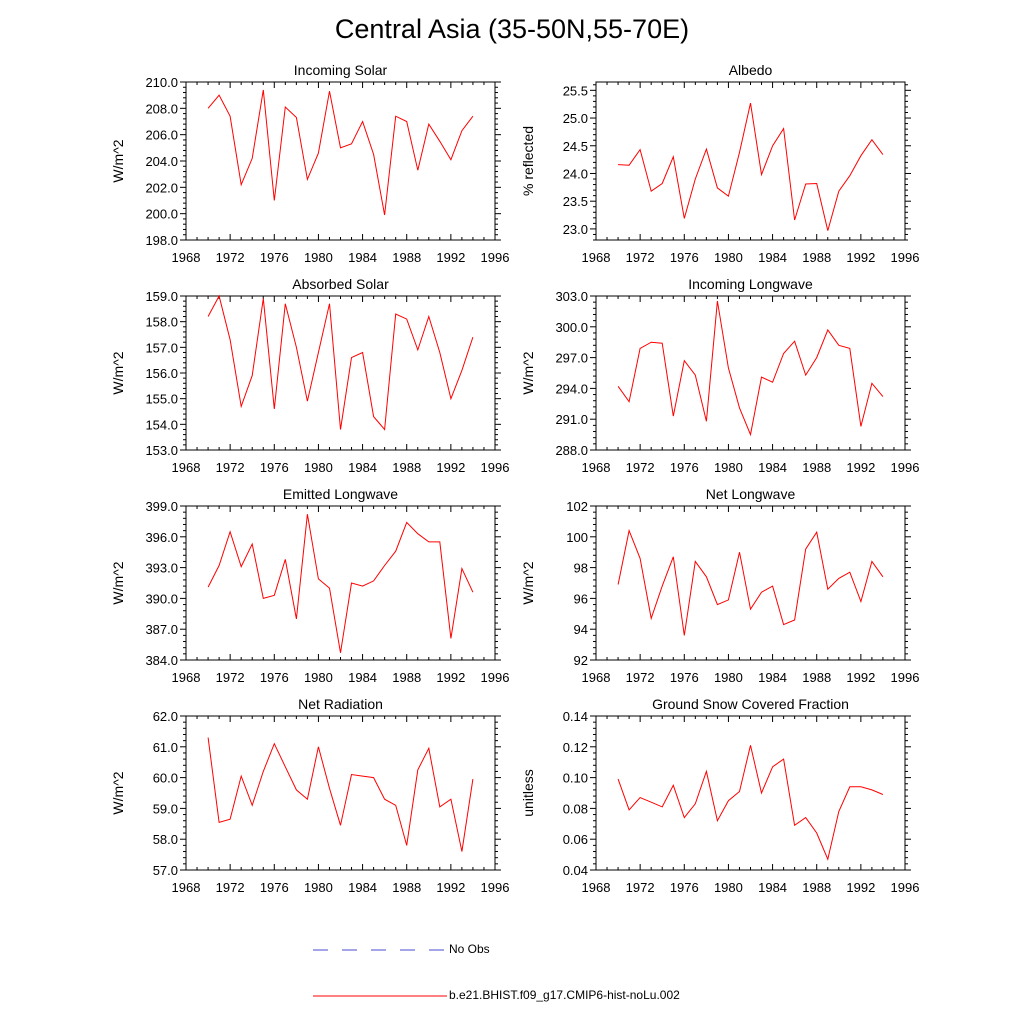  What do you see at coordinates (581, 629) in the screenshot?
I see `y-tick-label: 94` at bounding box center [581, 629].